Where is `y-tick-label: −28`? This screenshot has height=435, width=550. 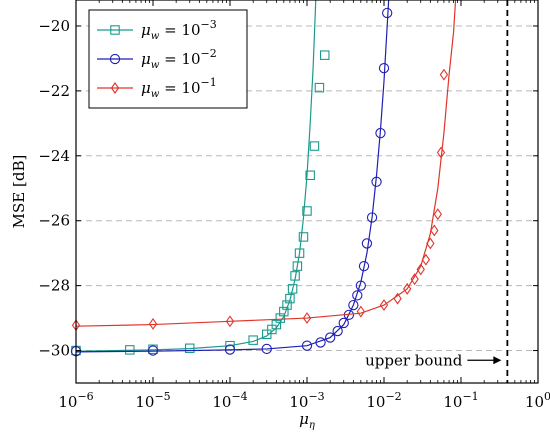 y-tick-label: −28 is located at coordinates (54, 286).